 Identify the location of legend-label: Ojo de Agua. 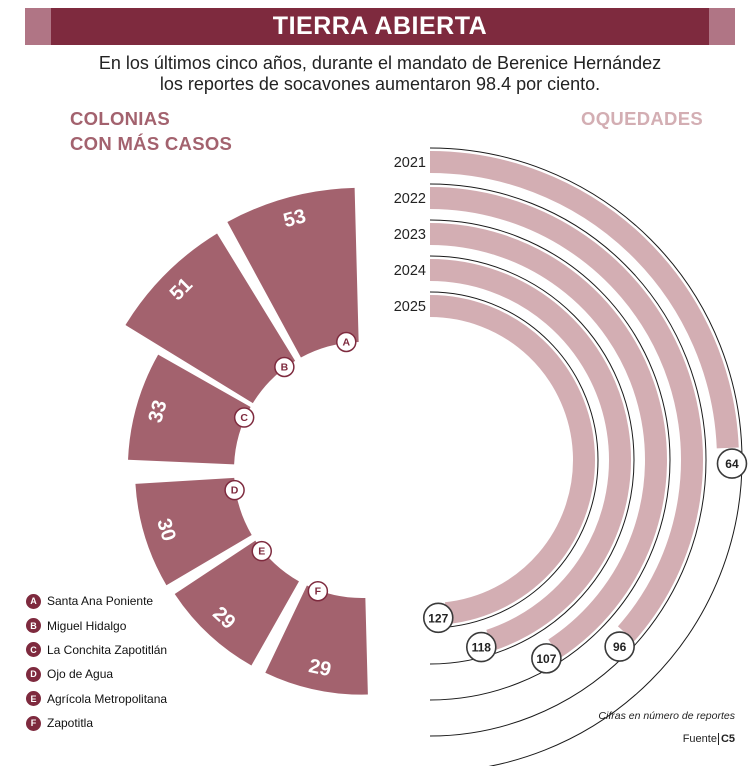
(80, 674).